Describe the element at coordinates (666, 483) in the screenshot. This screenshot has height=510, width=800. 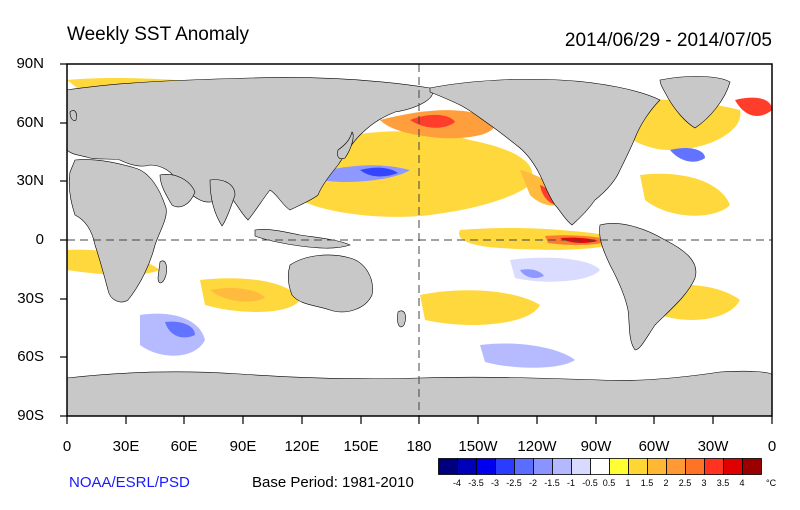
I see `colorbar-tick-label: 2` at that location.